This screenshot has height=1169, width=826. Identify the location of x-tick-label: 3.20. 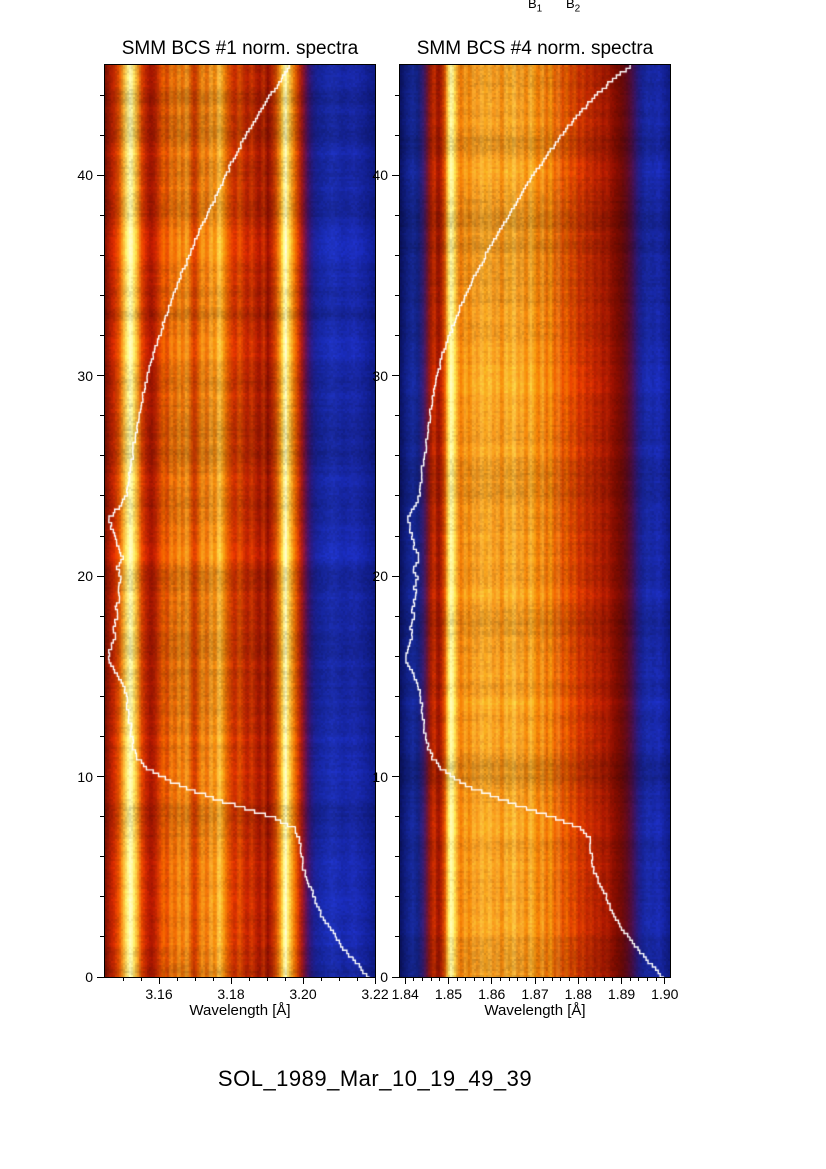
(303, 994).